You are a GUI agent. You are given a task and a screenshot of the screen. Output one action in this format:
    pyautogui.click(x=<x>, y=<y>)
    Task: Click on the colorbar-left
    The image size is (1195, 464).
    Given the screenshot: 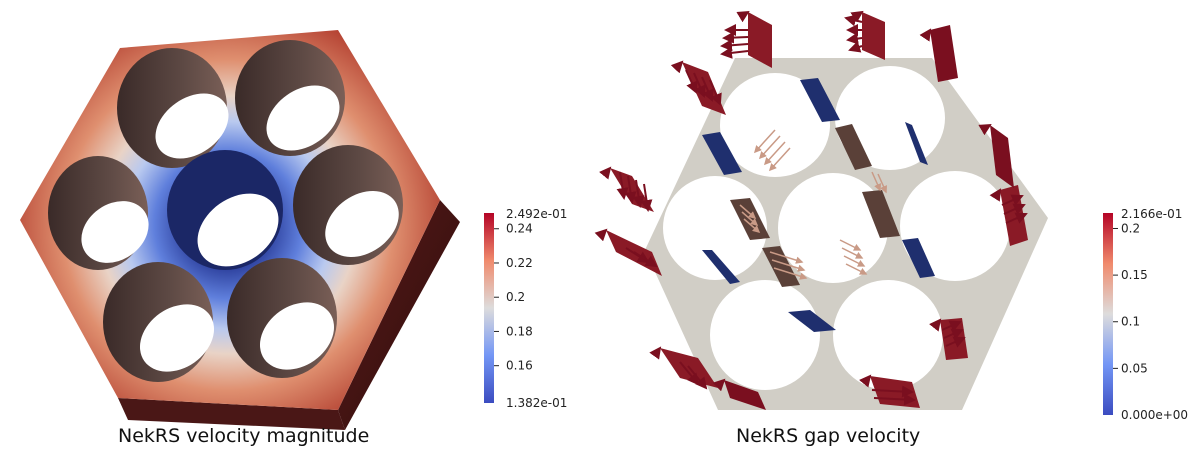 What is the action you would take?
    pyautogui.click(x=489, y=308)
    